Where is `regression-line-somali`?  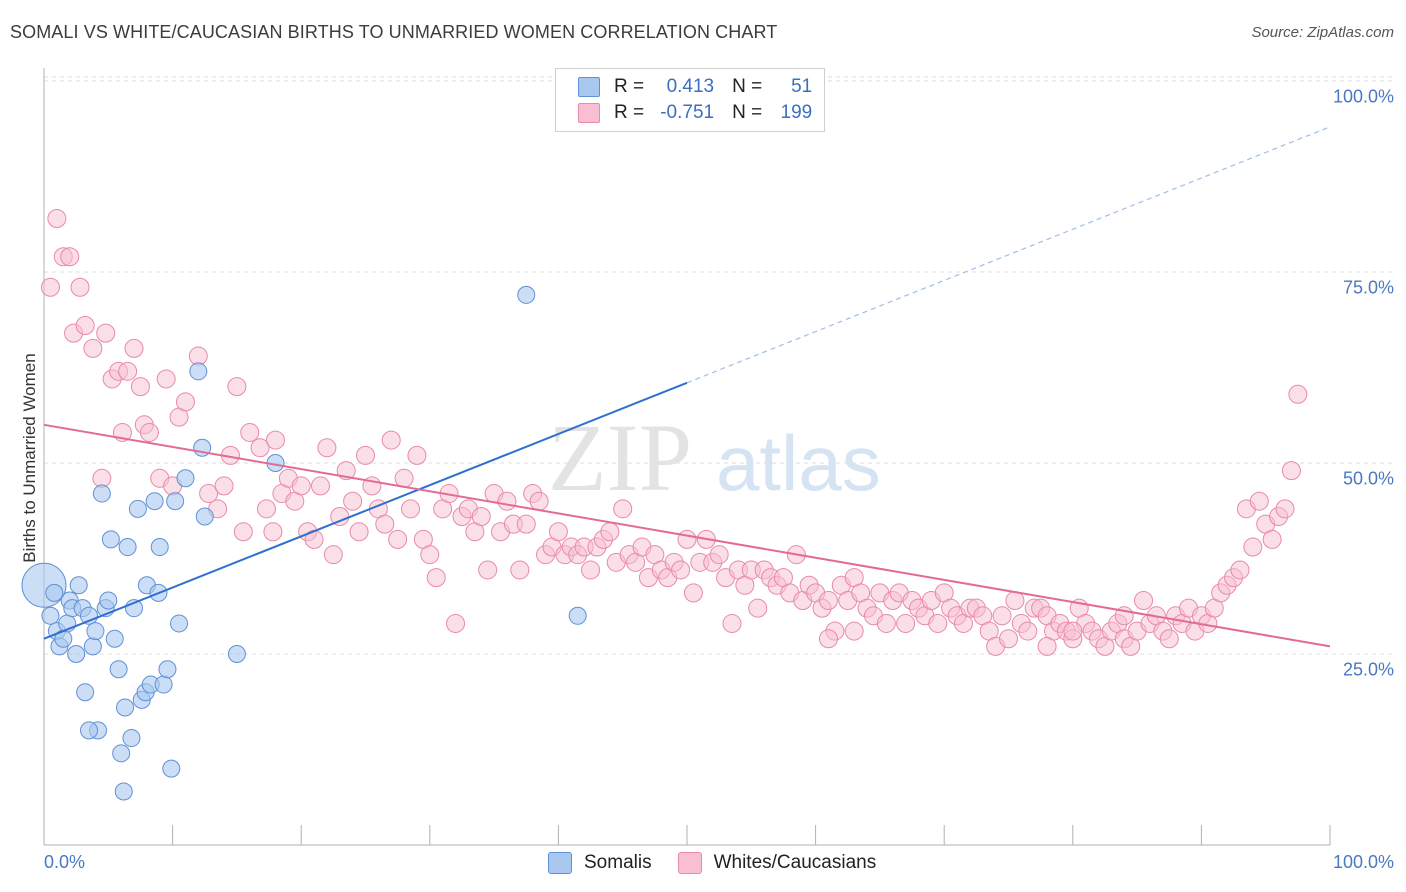
regression-line-somali is located at coordinates (365, 510).